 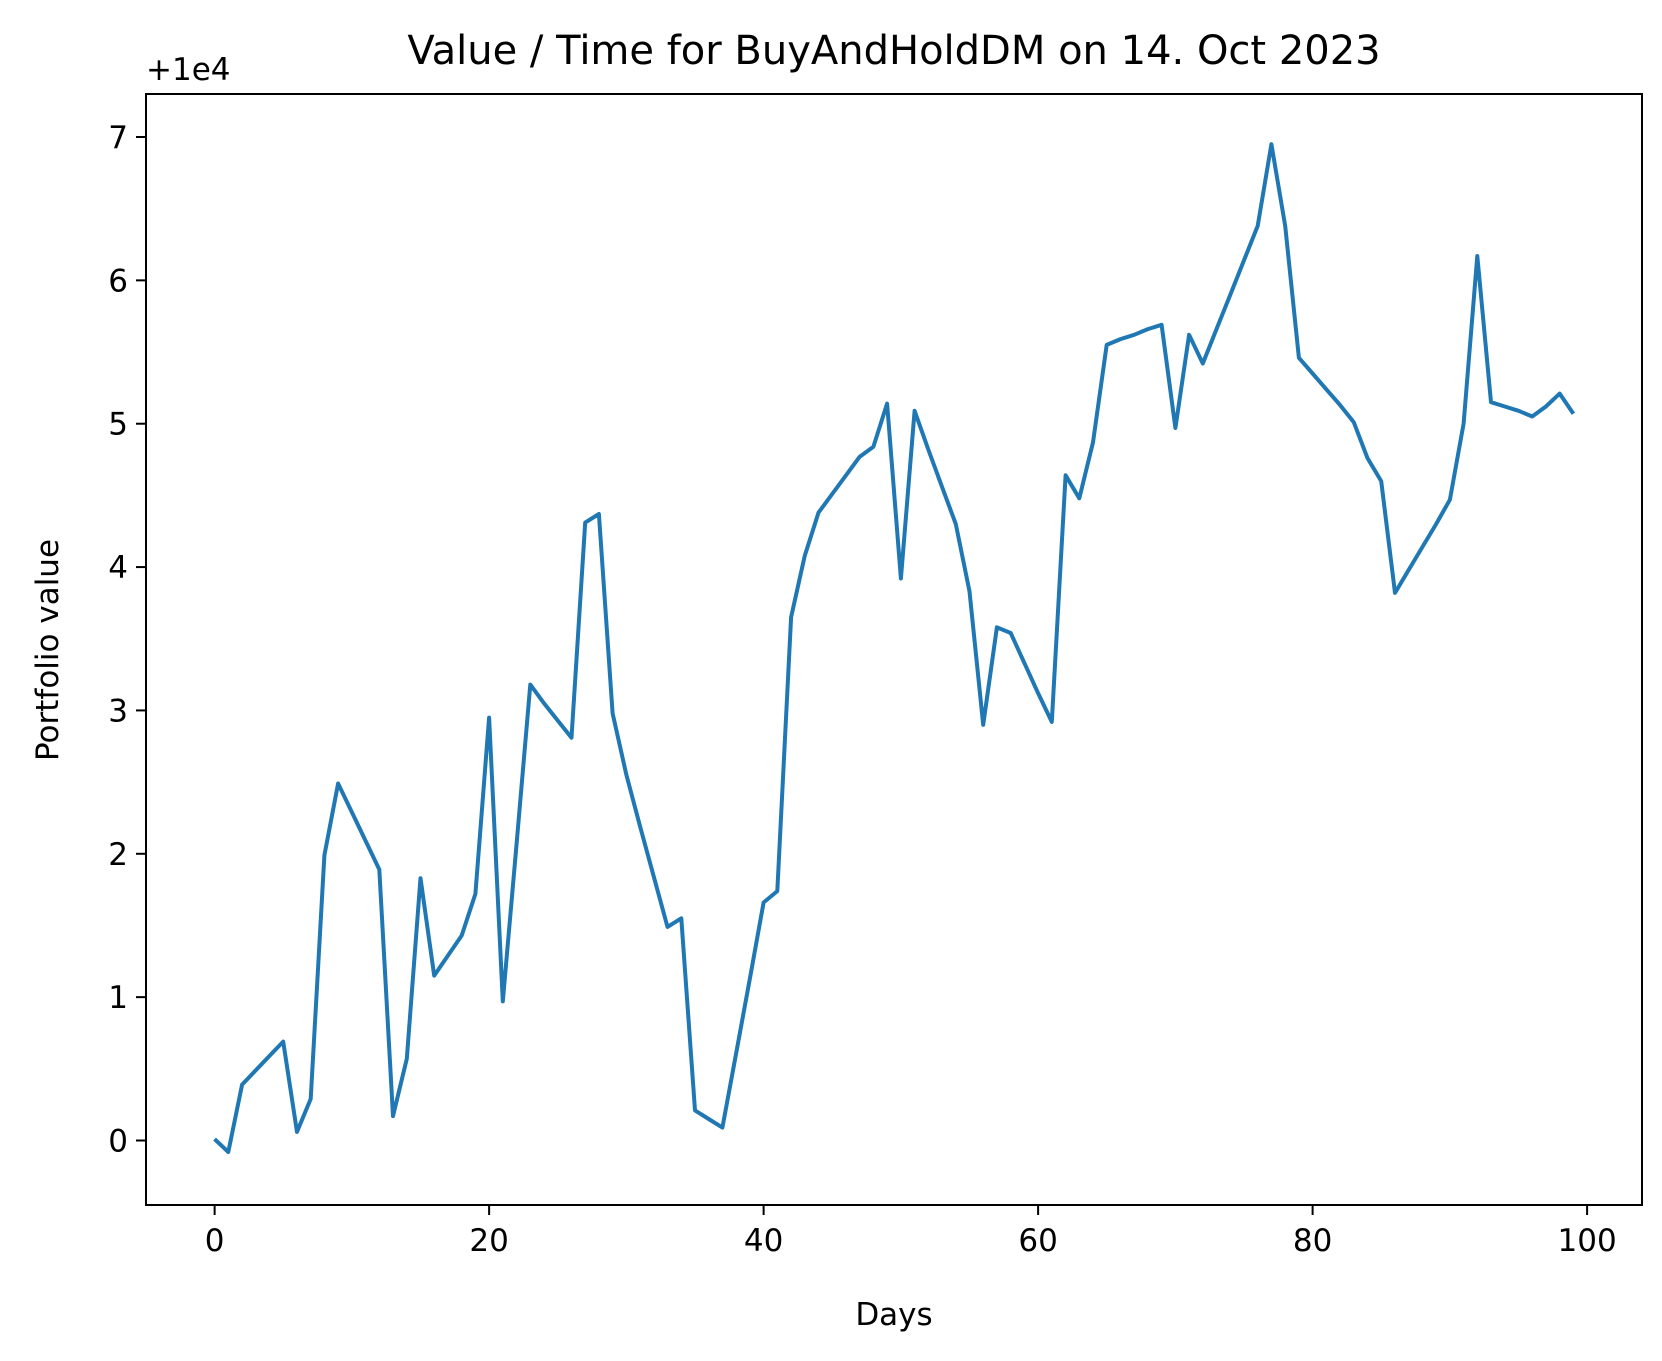 I want to click on y-tick-label: 1, so click(x=118, y=998).